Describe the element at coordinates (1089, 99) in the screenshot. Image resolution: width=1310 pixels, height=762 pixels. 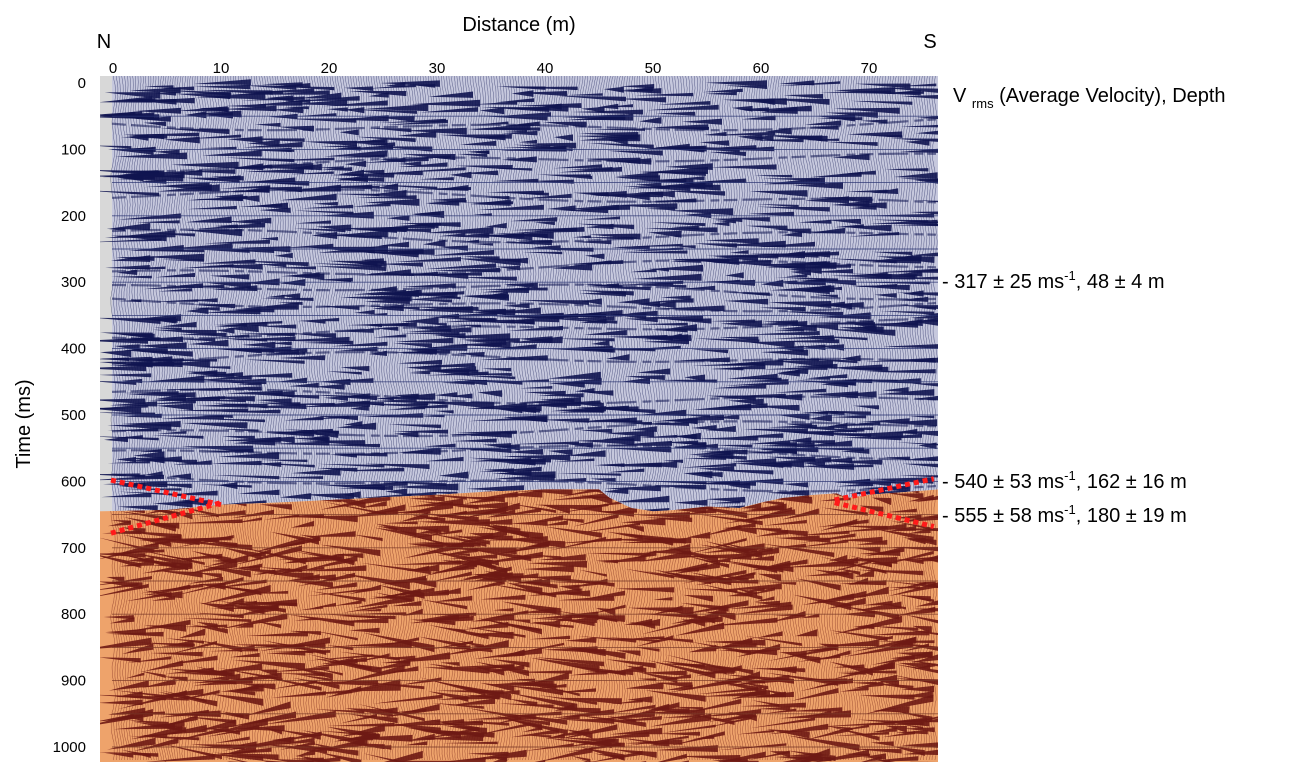
I see `legend-title: V rms (Average Velocity), Depth` at that location.